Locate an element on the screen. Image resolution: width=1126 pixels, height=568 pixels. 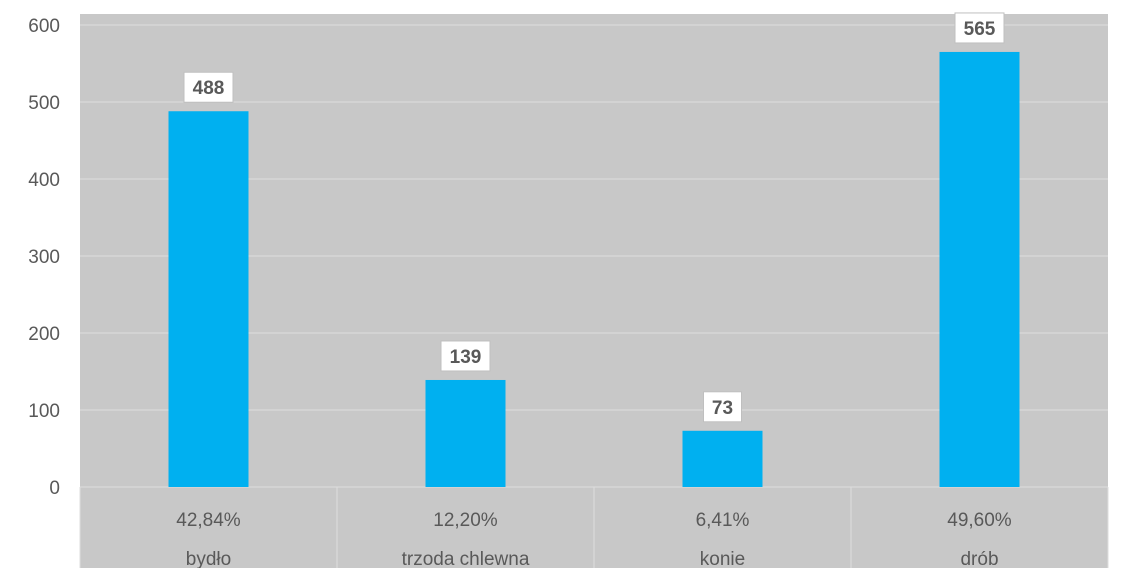
category-label: bydło is located at coordinates (208, 558).